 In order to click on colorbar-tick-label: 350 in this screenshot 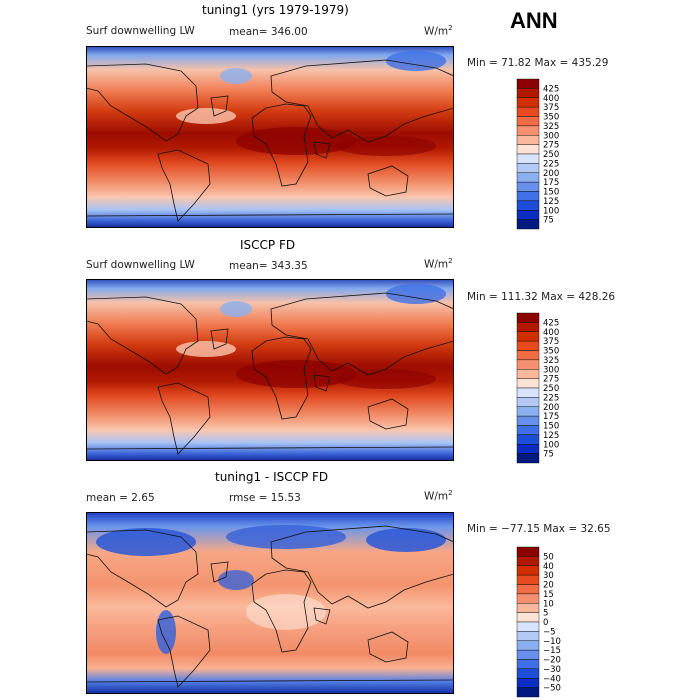, I will do `click(551, 352)`.